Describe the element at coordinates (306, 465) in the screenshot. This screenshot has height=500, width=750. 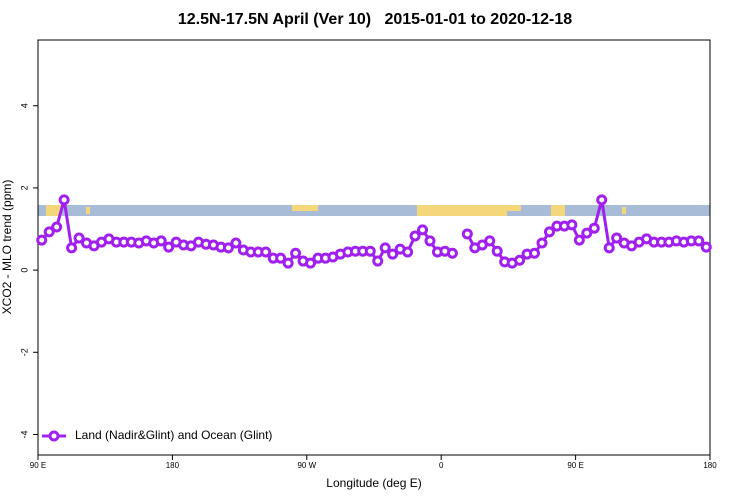
I see `x-tick-label: 90 W` at that location.